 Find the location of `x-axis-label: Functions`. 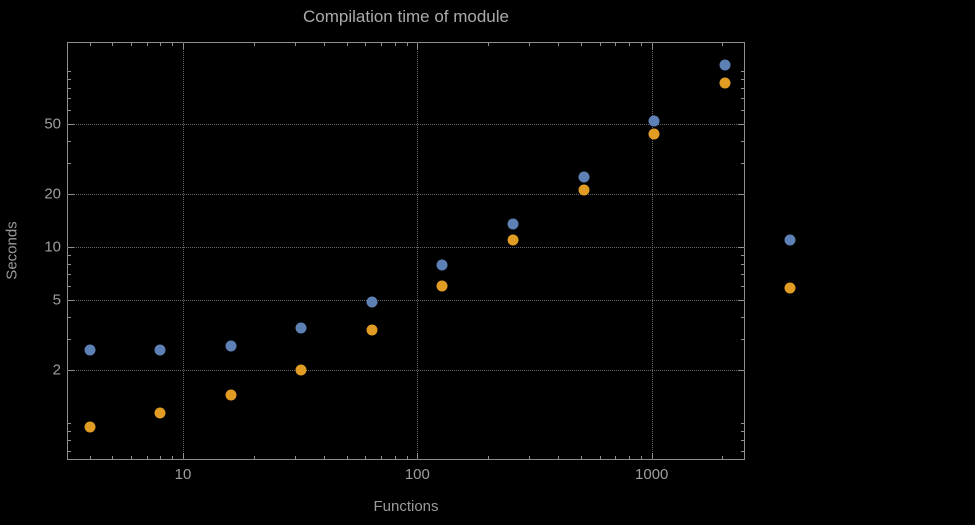

x-axis-label: Functions is located at coordinates (406, 506).